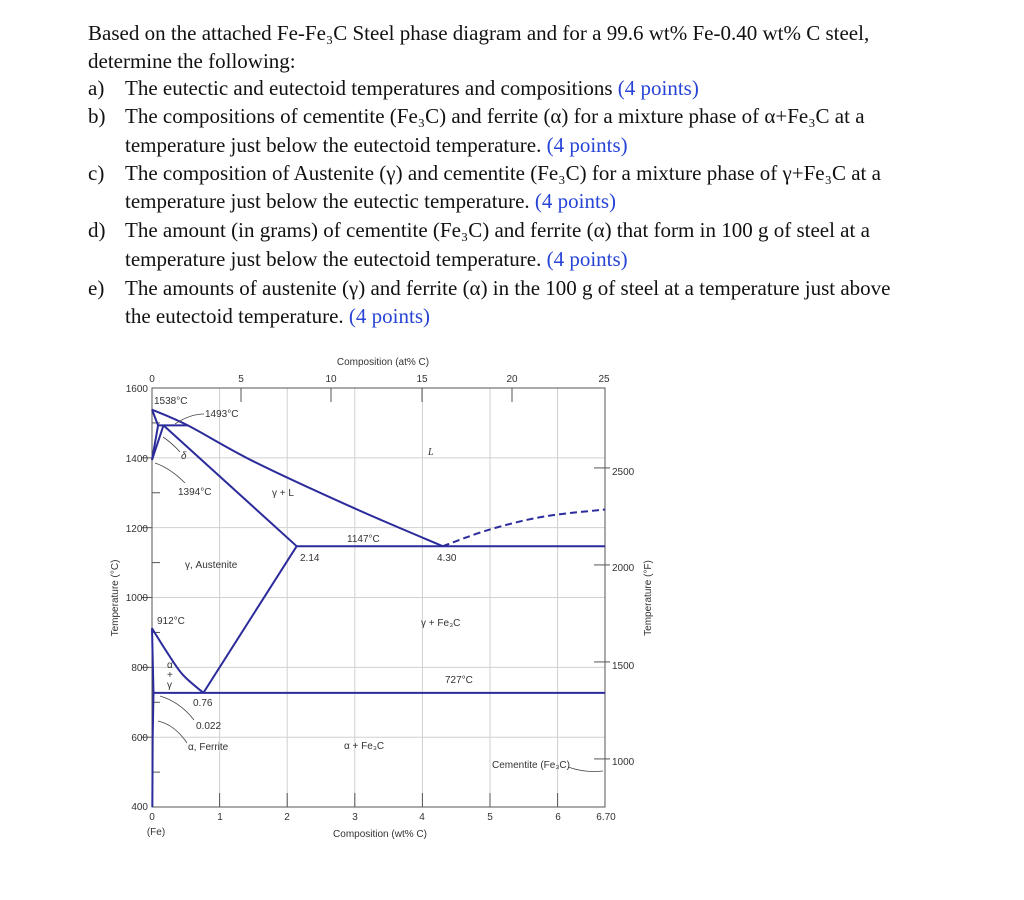 The width and height of the screenshot is (1024, 900). What do you see at coordinates (153, 750) in the screenshot?
I see `boundary-alpha-solvus` at bounding box center [153, 750].